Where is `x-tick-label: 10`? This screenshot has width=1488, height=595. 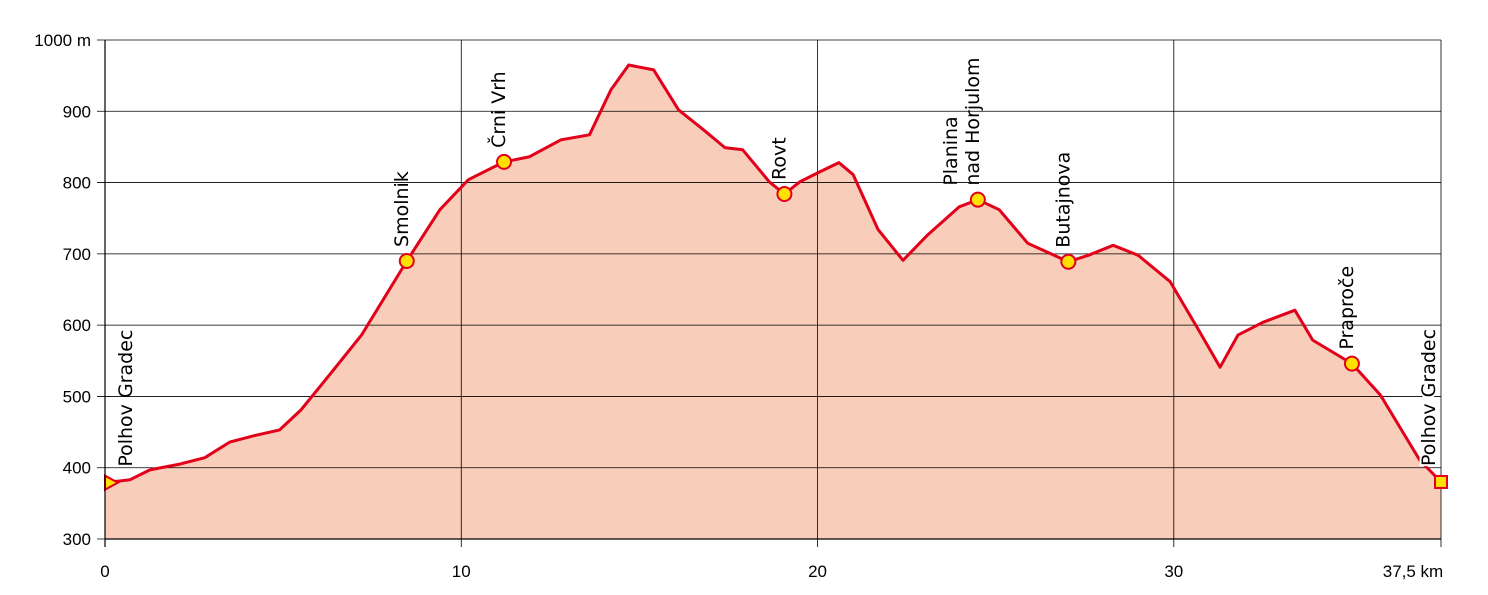
x-tick-label: 10 is located at coordinates (461, 571).